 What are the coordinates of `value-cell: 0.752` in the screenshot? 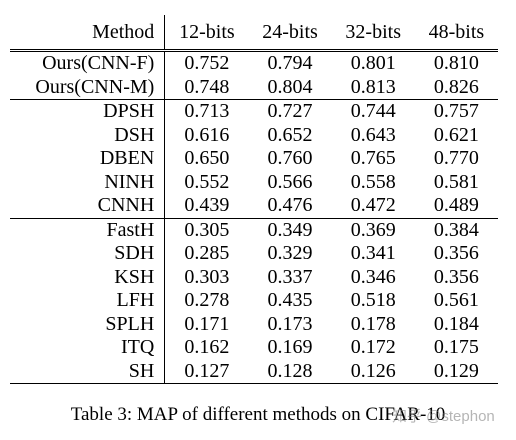 It's located at (206, 62).